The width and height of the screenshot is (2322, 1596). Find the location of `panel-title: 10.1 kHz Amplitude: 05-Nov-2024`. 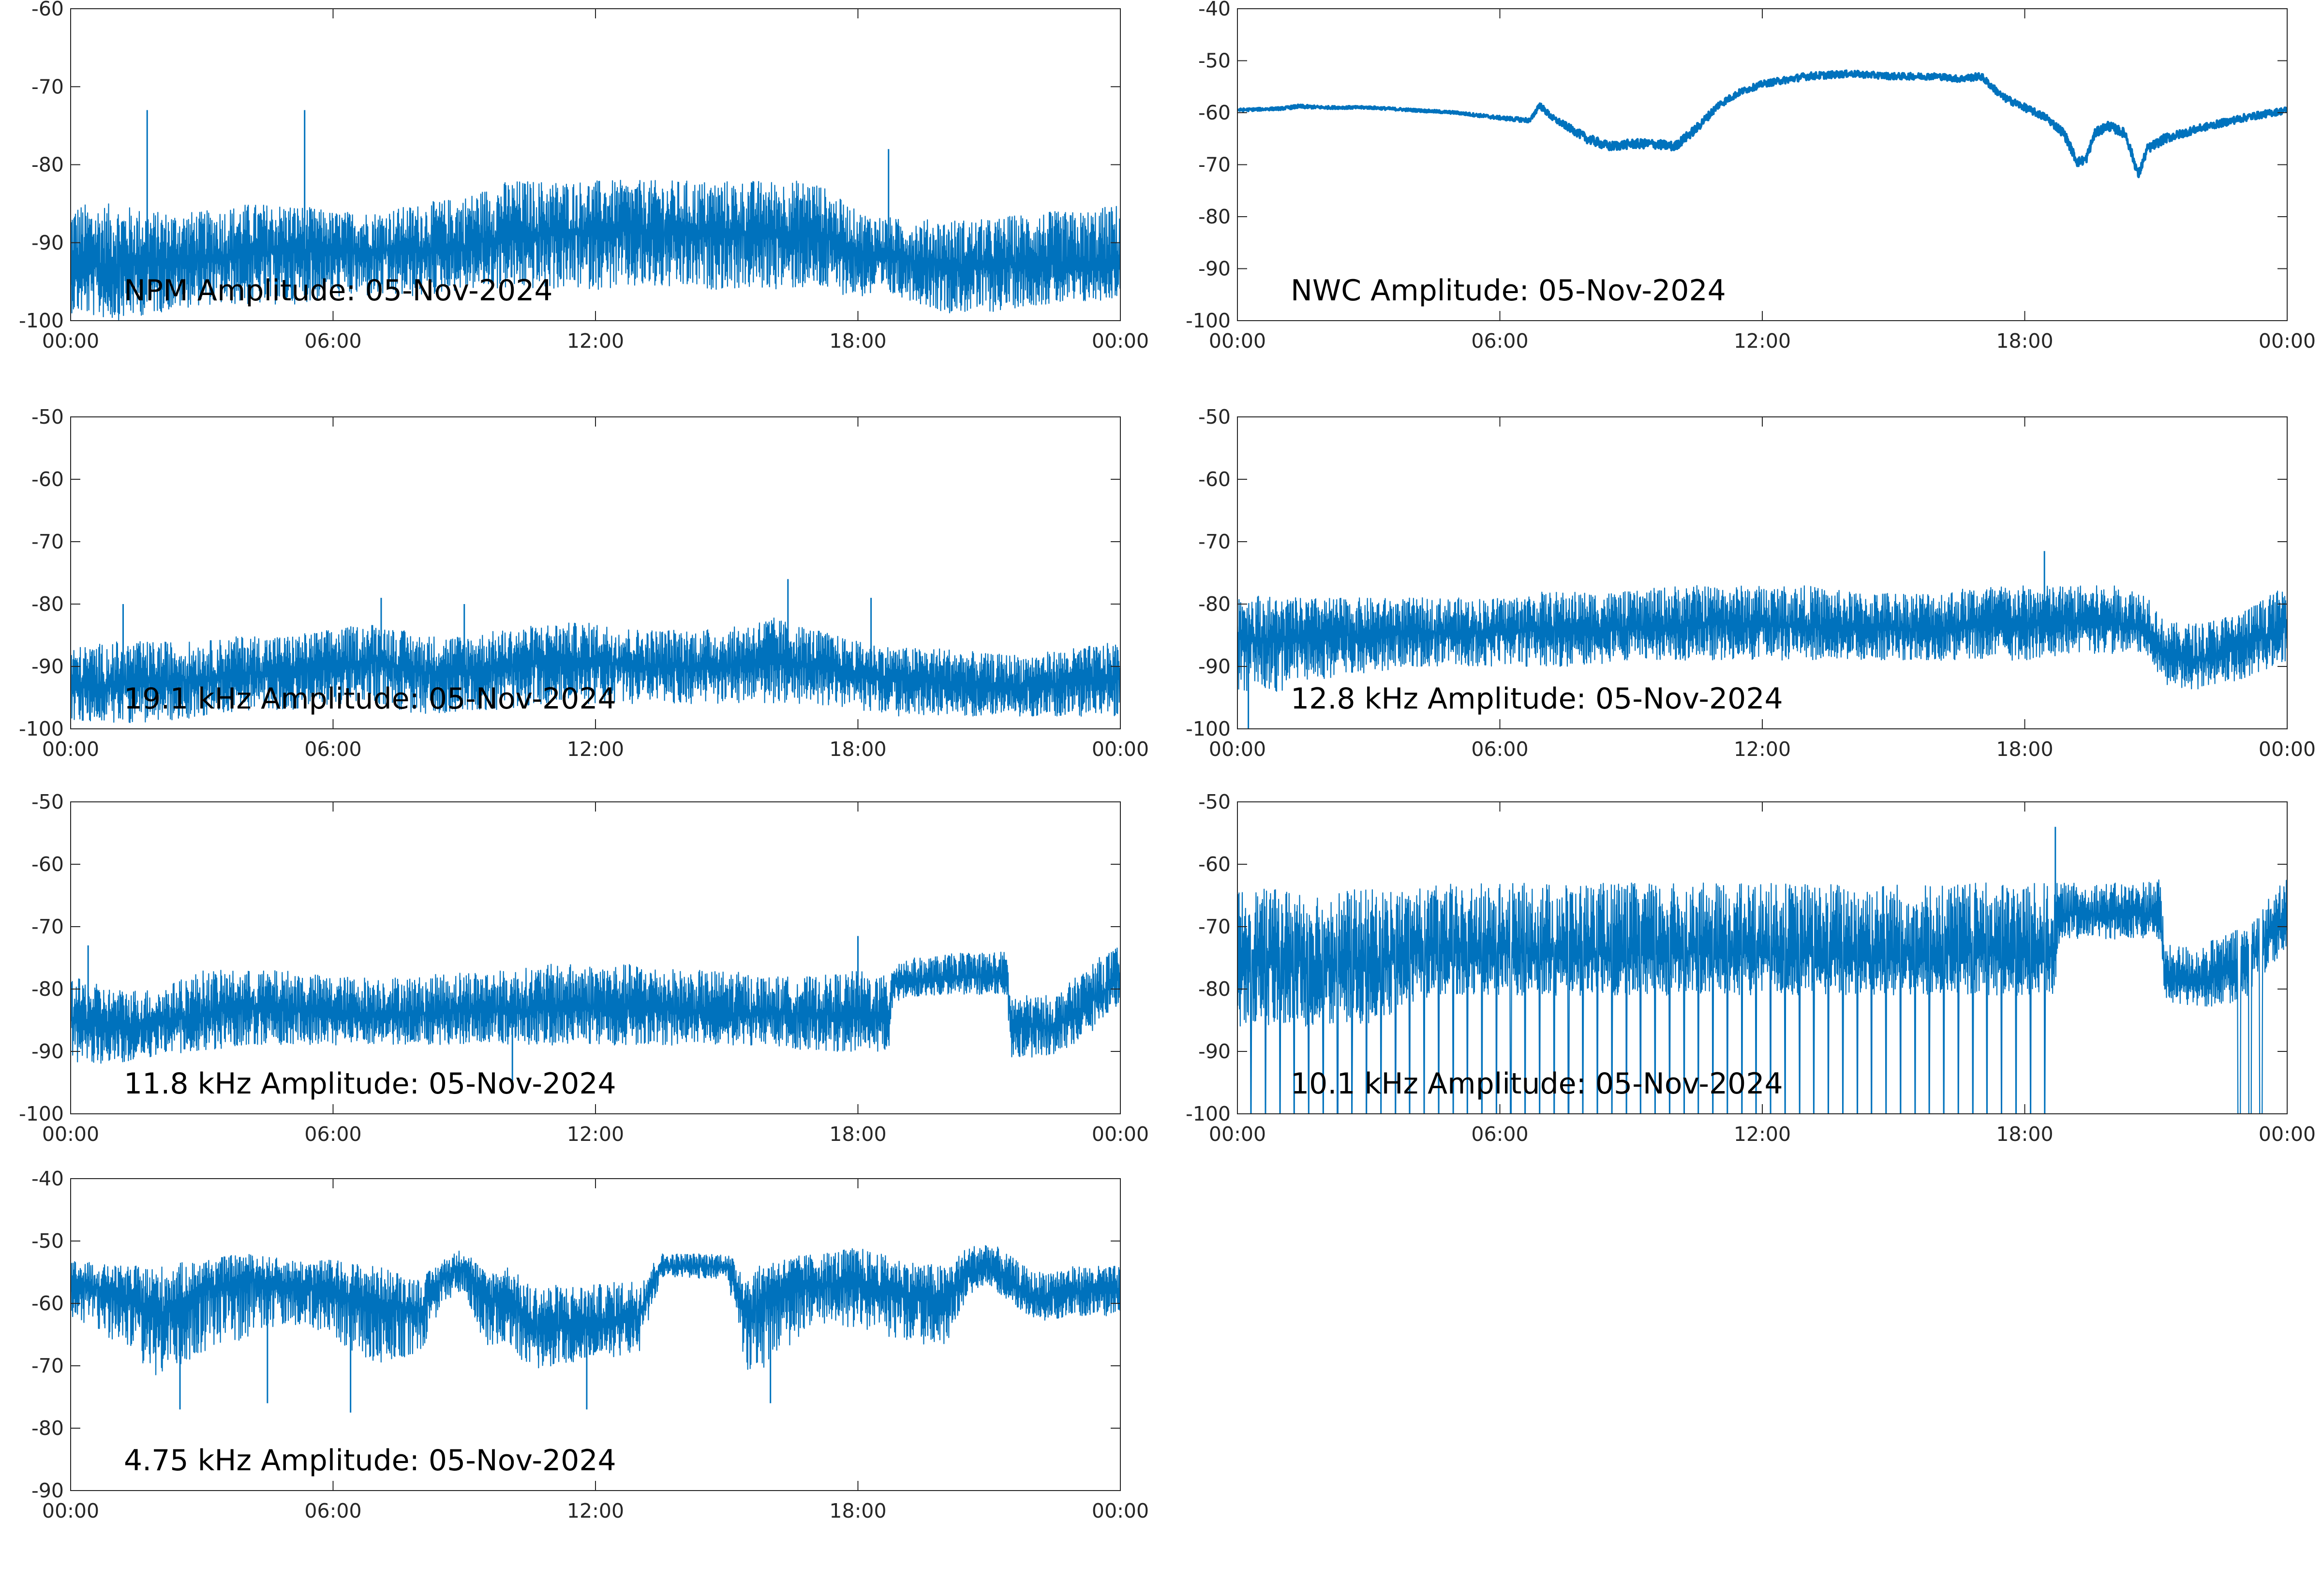

panel-title: 10.1 kHz Amplitude: 05-Nov-2024 is located at coordinates (1537, 1084).